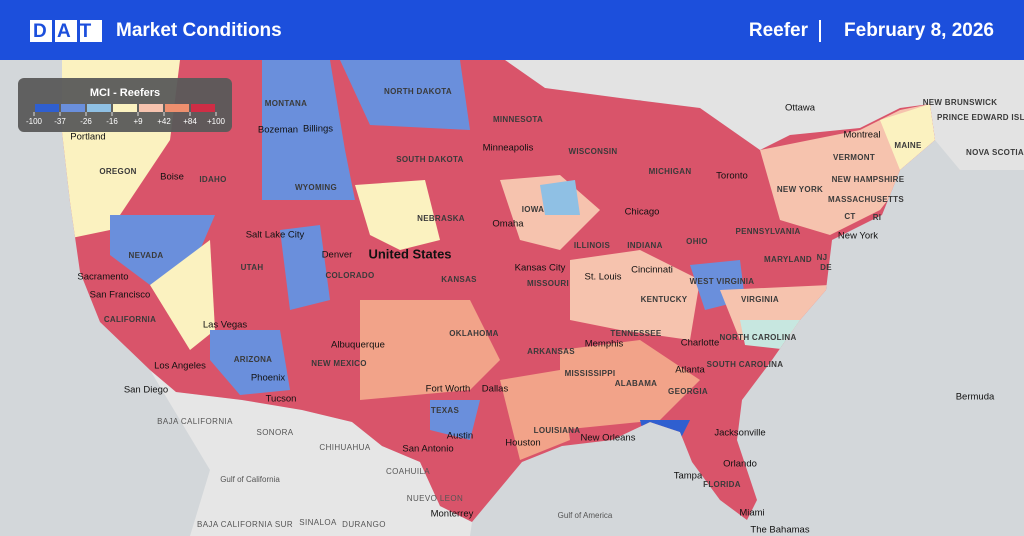 Image resolution: width=1024 pixels, height=536 pixels. Describe the element at coordinates (180, 366) in the screenshot. I see `map-label: Los Angeles` at that location.